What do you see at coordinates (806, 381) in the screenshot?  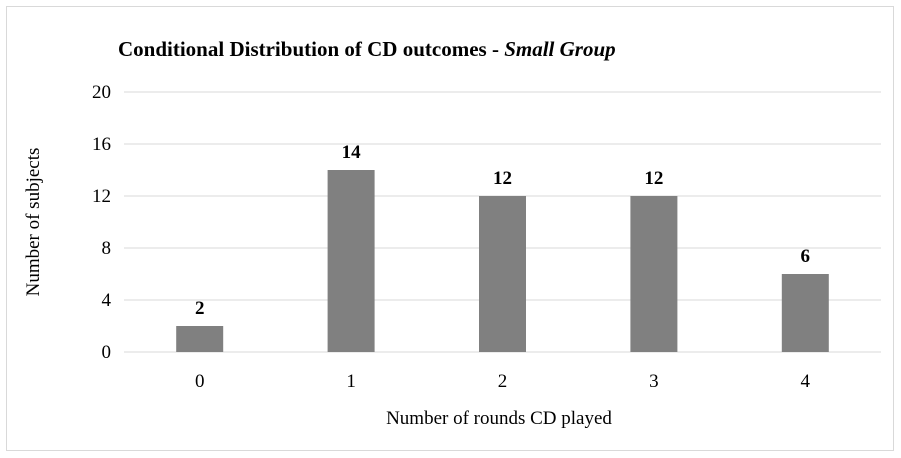 I see `x-tick-label: 4` at bounding box center [806, 381].